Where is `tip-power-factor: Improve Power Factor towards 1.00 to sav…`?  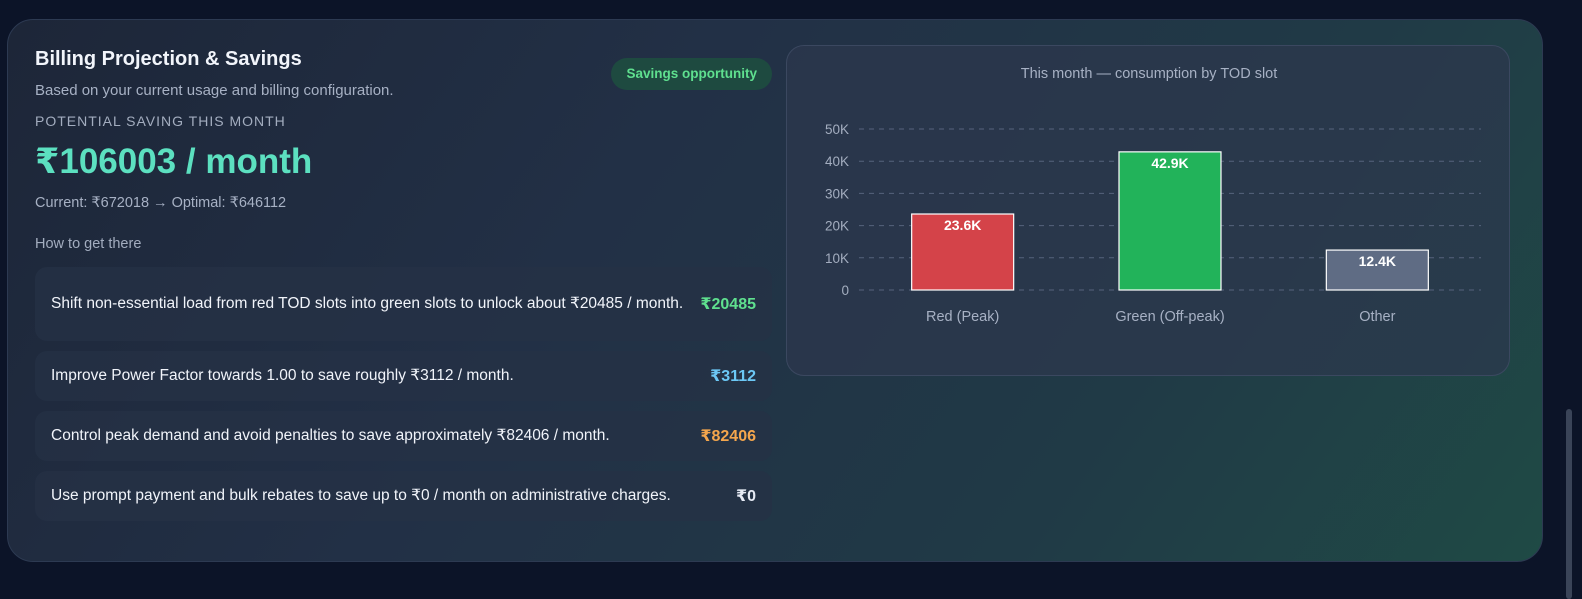
tip-power-factor: Improve Power Factor towards 1.00 to sav… is located at coordinates (403, 376).